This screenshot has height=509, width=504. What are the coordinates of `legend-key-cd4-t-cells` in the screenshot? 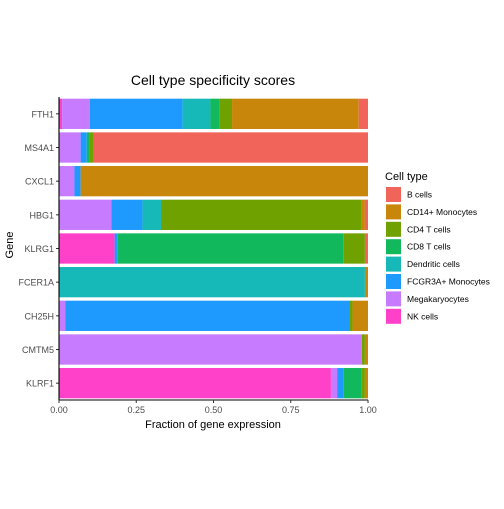 It's located at (393, 229).